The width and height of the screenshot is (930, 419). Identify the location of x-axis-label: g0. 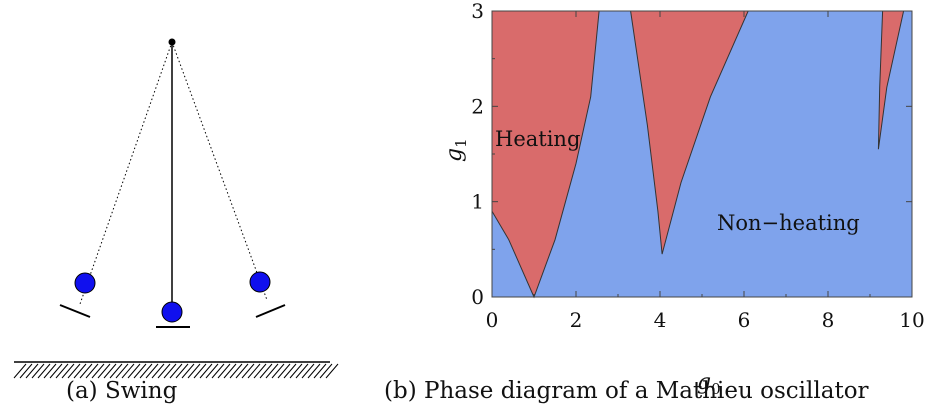
(709, 384).